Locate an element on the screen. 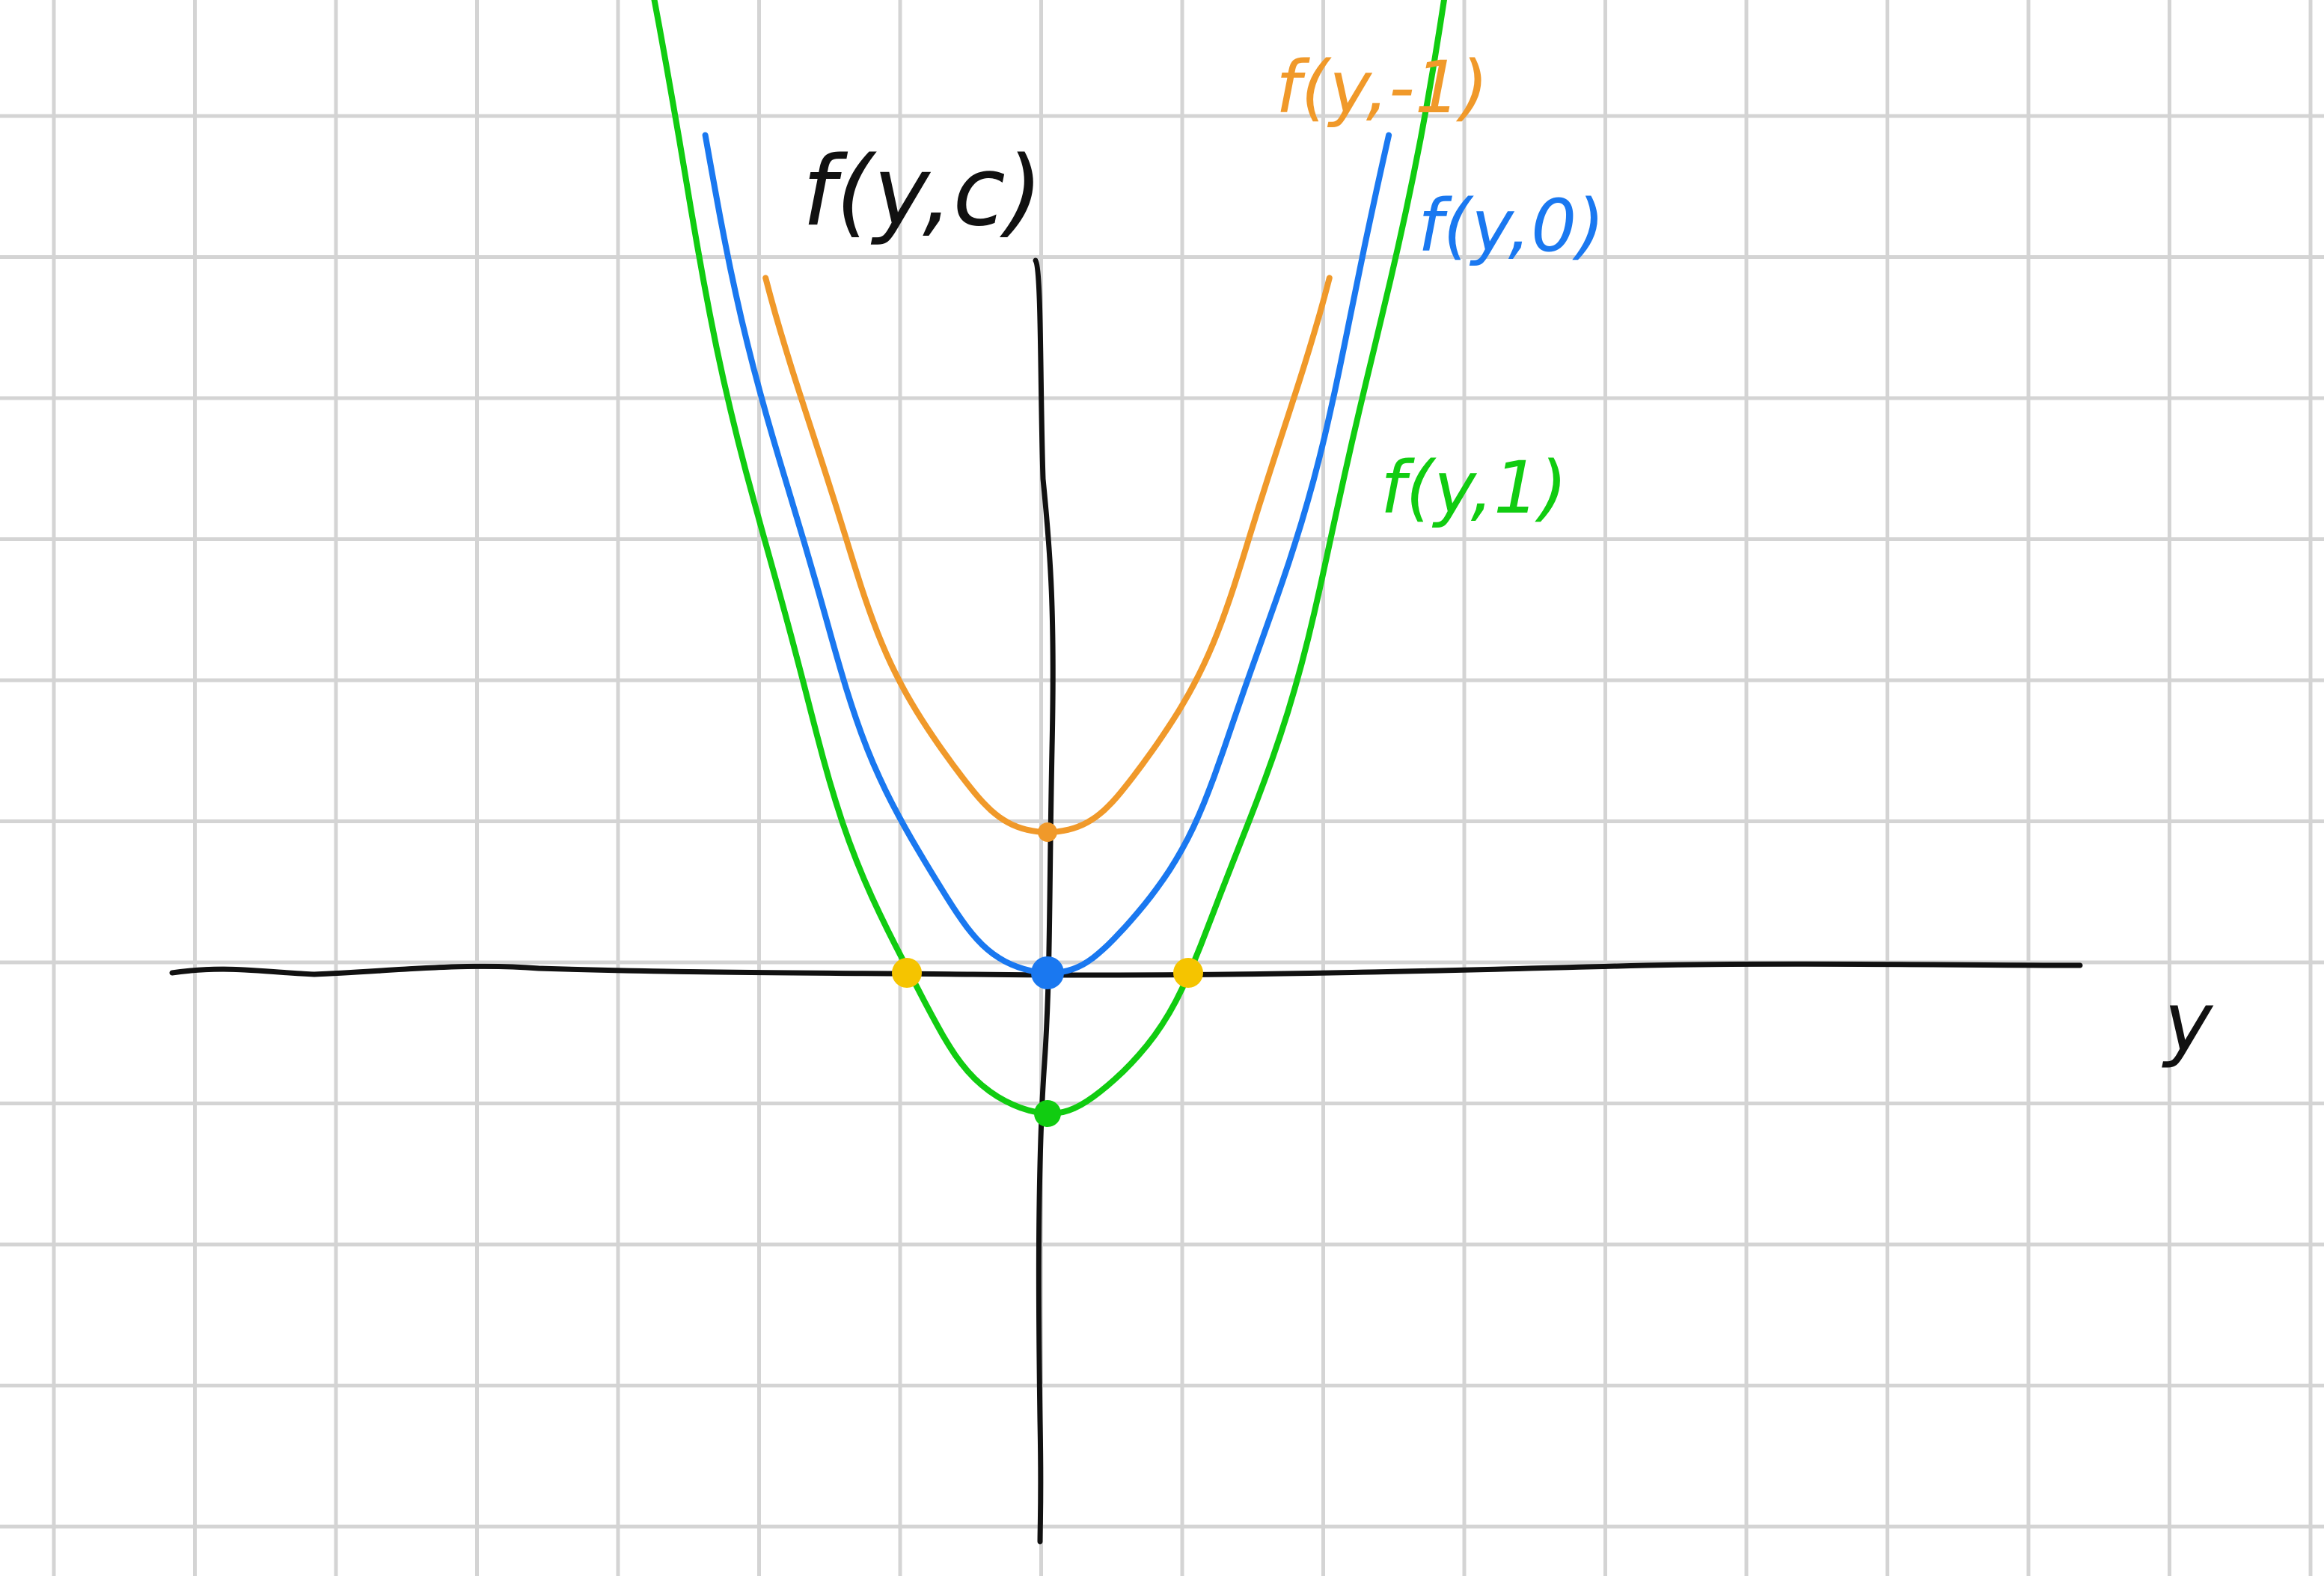 The height and width of the screenshot is (1576, 2324). x-axis-label: y is located at coordinates (2188, 1022).